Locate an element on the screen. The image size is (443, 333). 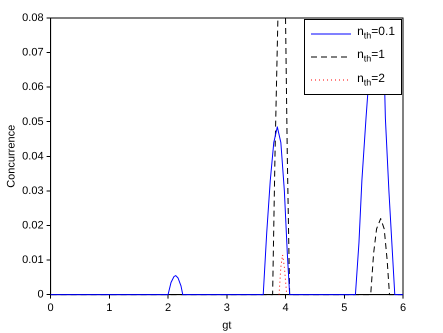
x-tick-label: 5 is located at coordinates (344, 308).